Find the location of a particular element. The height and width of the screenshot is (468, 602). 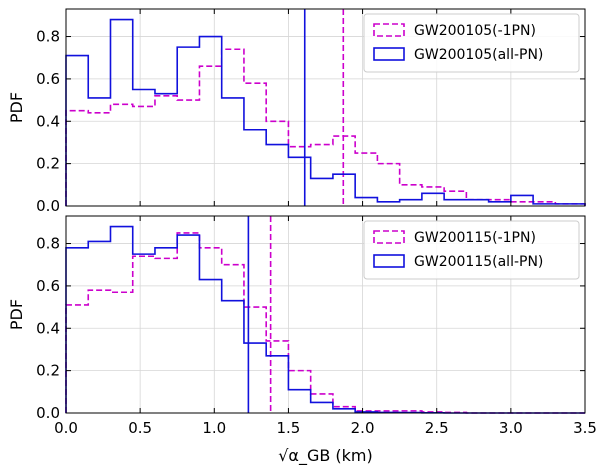

x-tick-label: 3.5 is located at coordinates (585, 428).